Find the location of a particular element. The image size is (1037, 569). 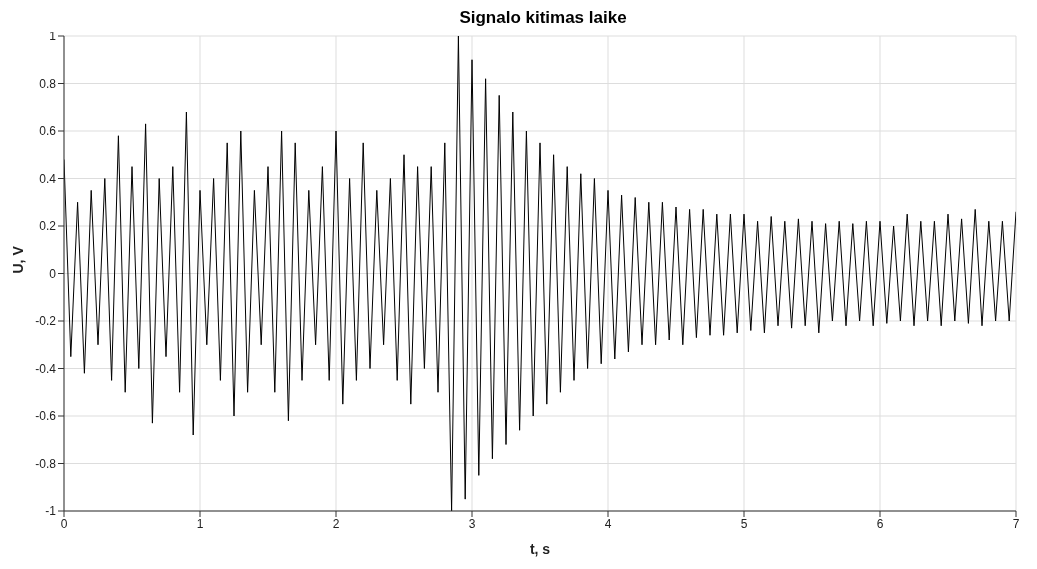

x-tick-label: 1 is located at coordinates (200, 523).